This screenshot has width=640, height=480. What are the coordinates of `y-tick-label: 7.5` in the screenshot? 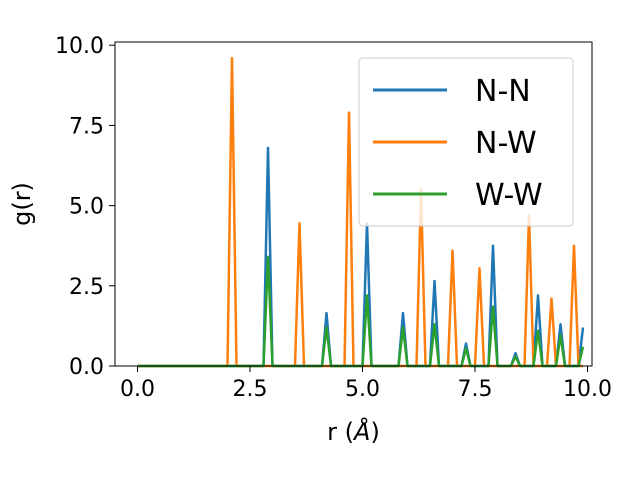 It's located at (86, 126).